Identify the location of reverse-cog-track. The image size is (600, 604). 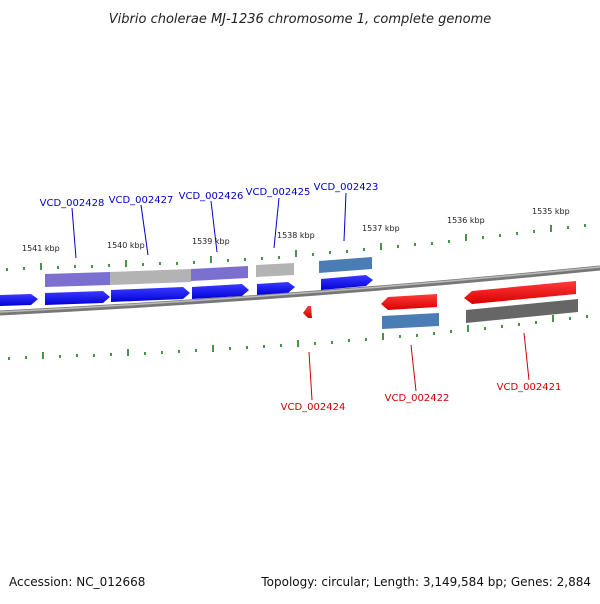
(480, 314).